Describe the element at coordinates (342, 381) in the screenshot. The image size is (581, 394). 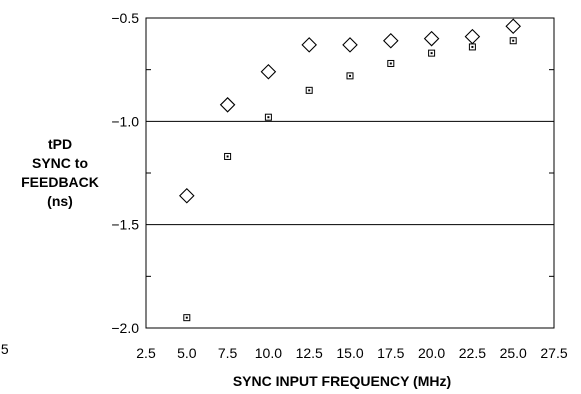
I see `x-axis-title: SYNC INPUT FREQUENCY (MHz)` at that location.